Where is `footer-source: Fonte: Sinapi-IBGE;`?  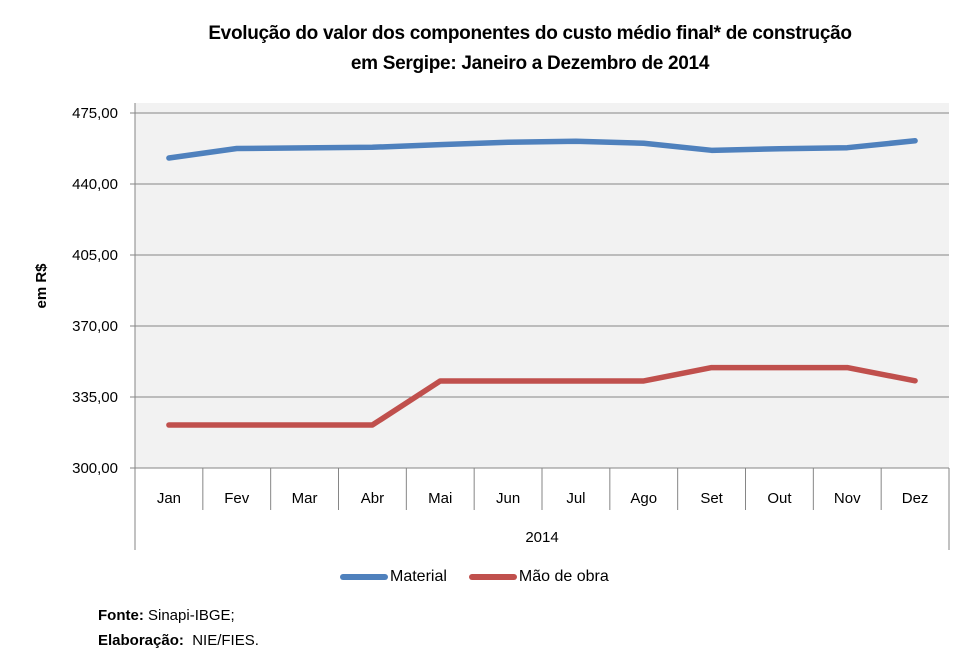 footer-source: Fonte: Sinapi-IBGE; is located at coordinates (166, 615).